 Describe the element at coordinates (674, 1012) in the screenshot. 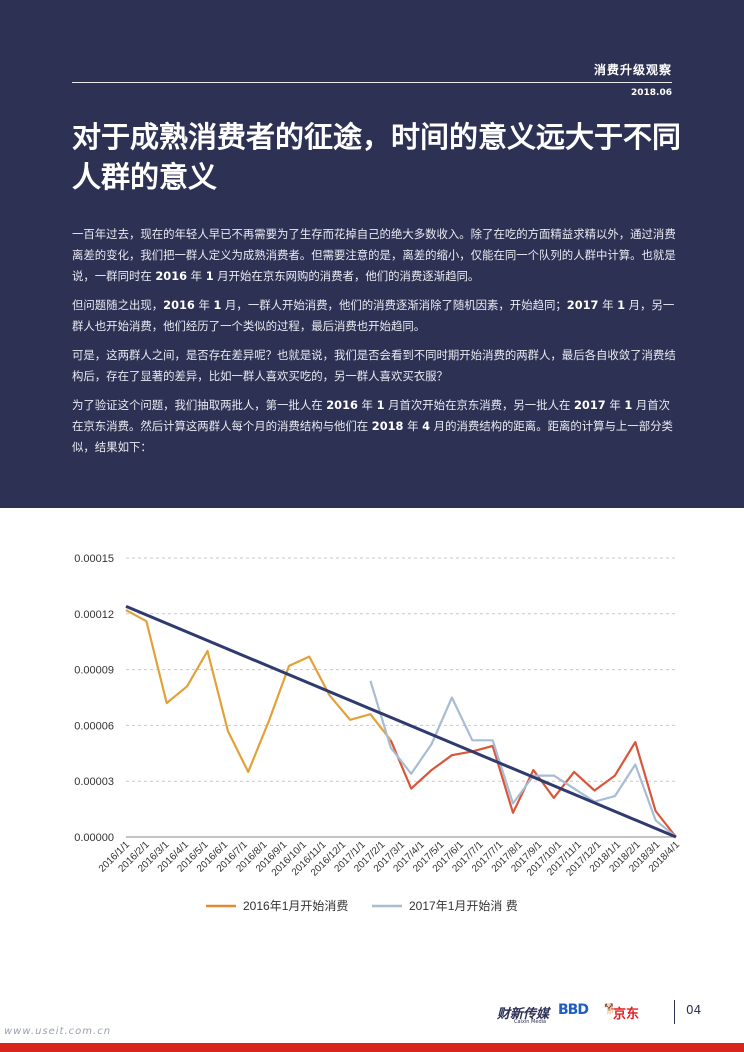

I see `footer-divider` at that location.